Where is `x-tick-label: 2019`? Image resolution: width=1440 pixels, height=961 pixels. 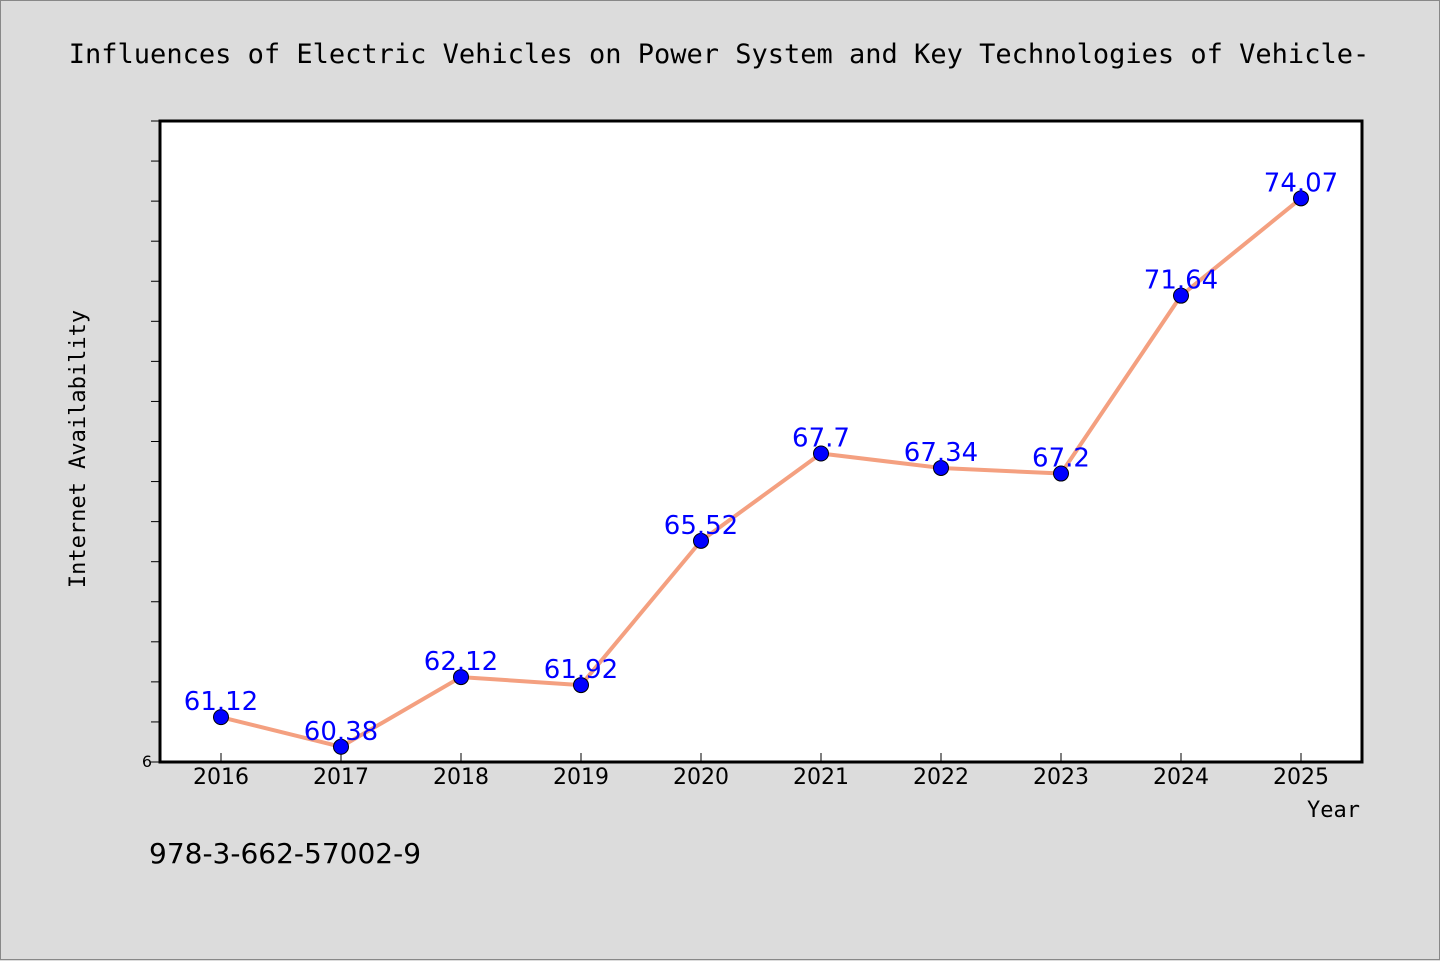
x-tick-label: 2019 is located at coordinates (581, 777).